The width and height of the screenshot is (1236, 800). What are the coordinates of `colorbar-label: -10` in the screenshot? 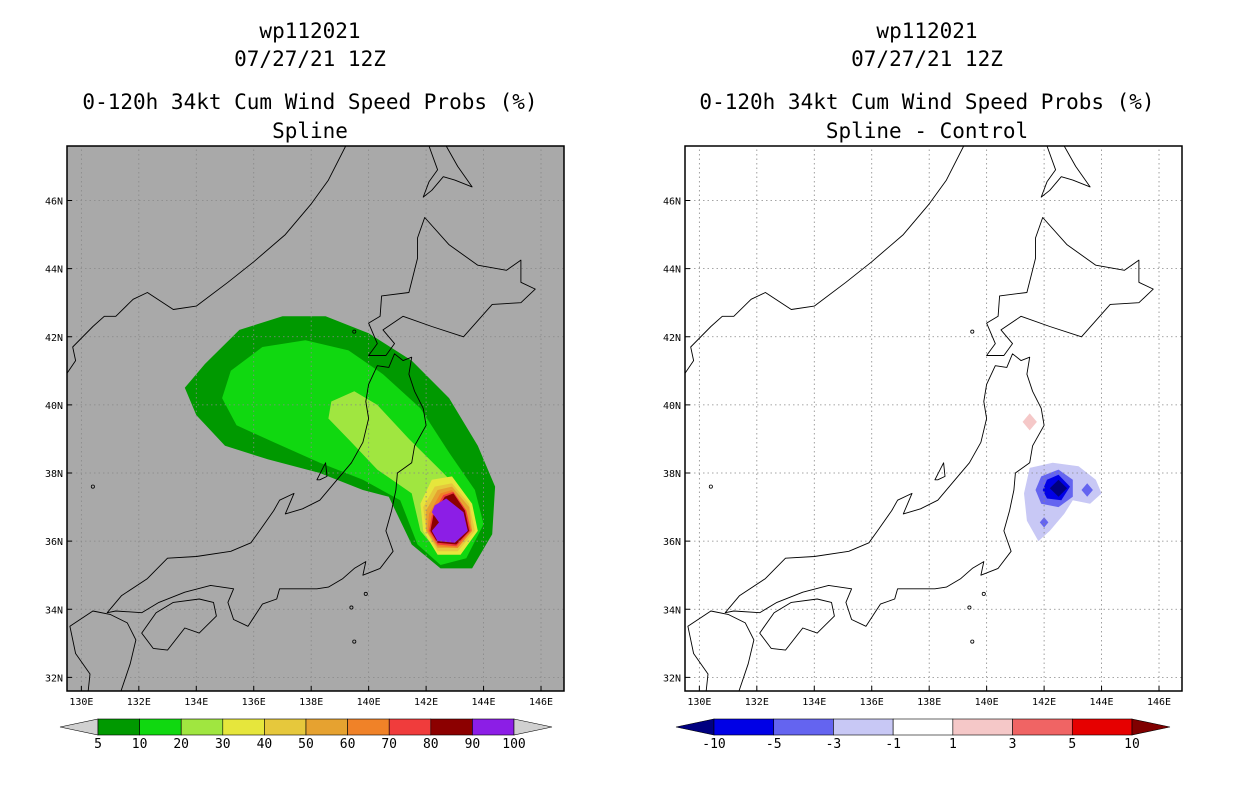 It's located at (713, 744).